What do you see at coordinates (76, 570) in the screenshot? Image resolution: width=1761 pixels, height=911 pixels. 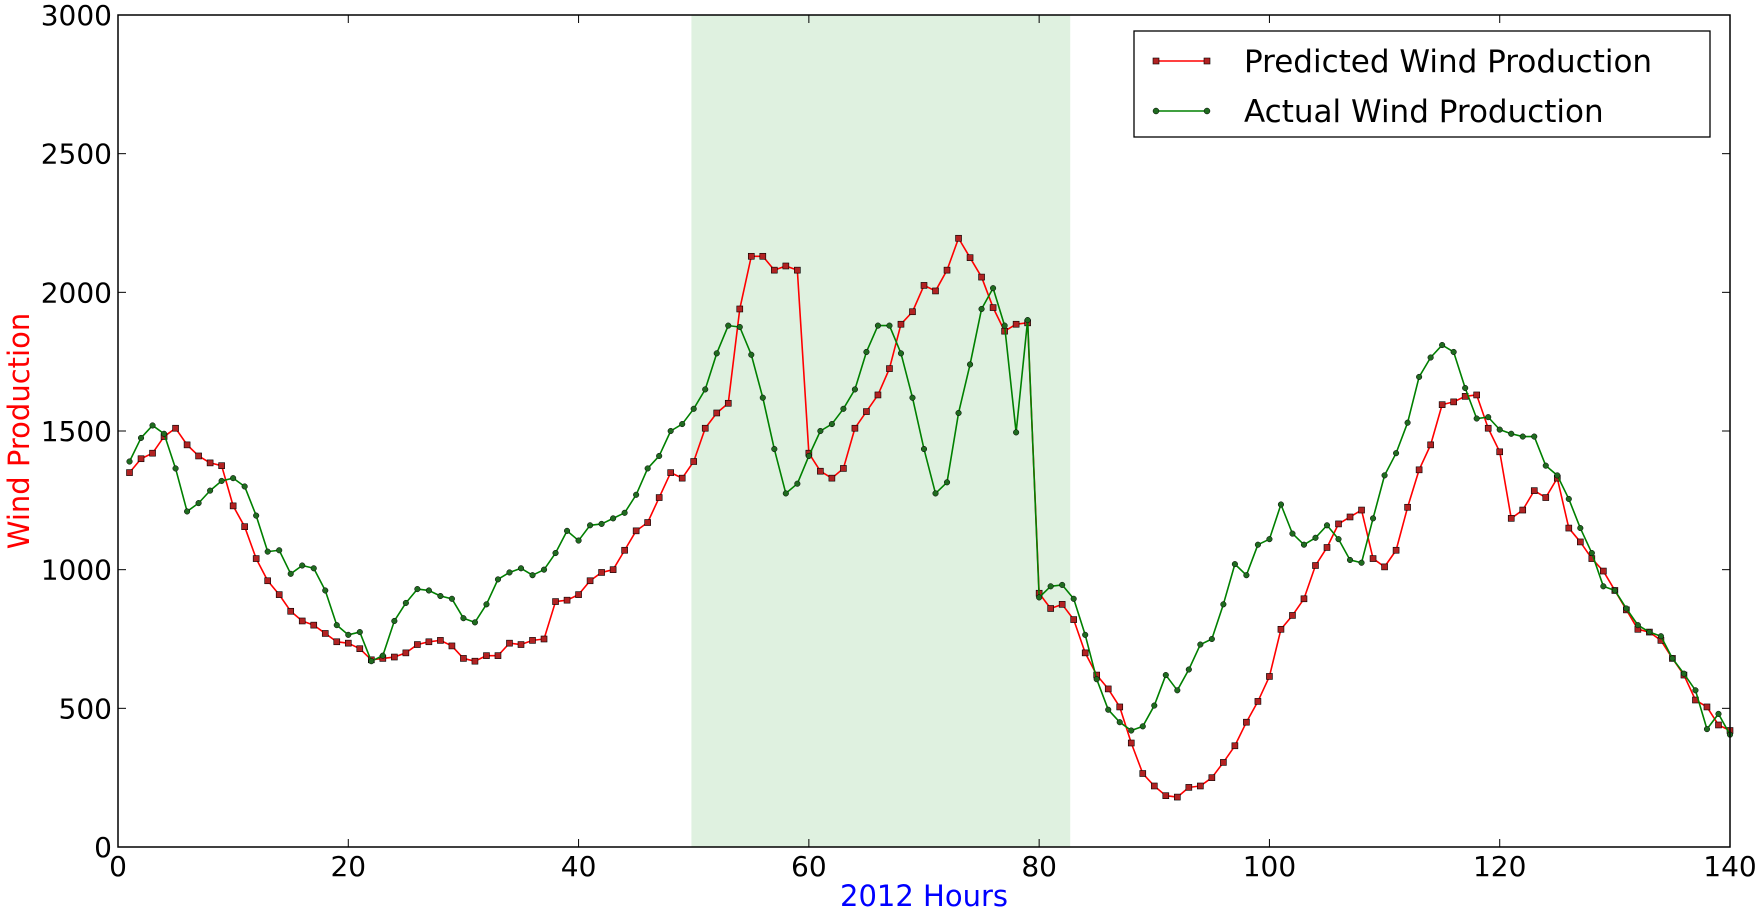 I see `y-tick-label: 1000` at bounding box center [76, 570].